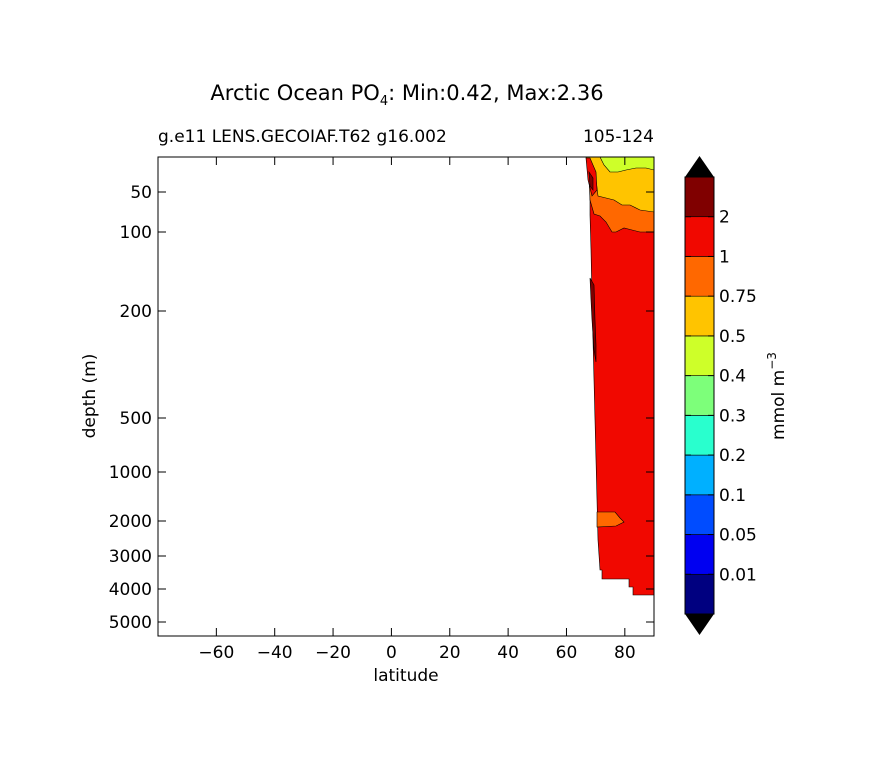 This screenshot has height=770, width=869. What do you see at coordinates (738, 536) in the screenshot?
I see `colorbar-level-label: 0.05` at bounding box center [738, 536].